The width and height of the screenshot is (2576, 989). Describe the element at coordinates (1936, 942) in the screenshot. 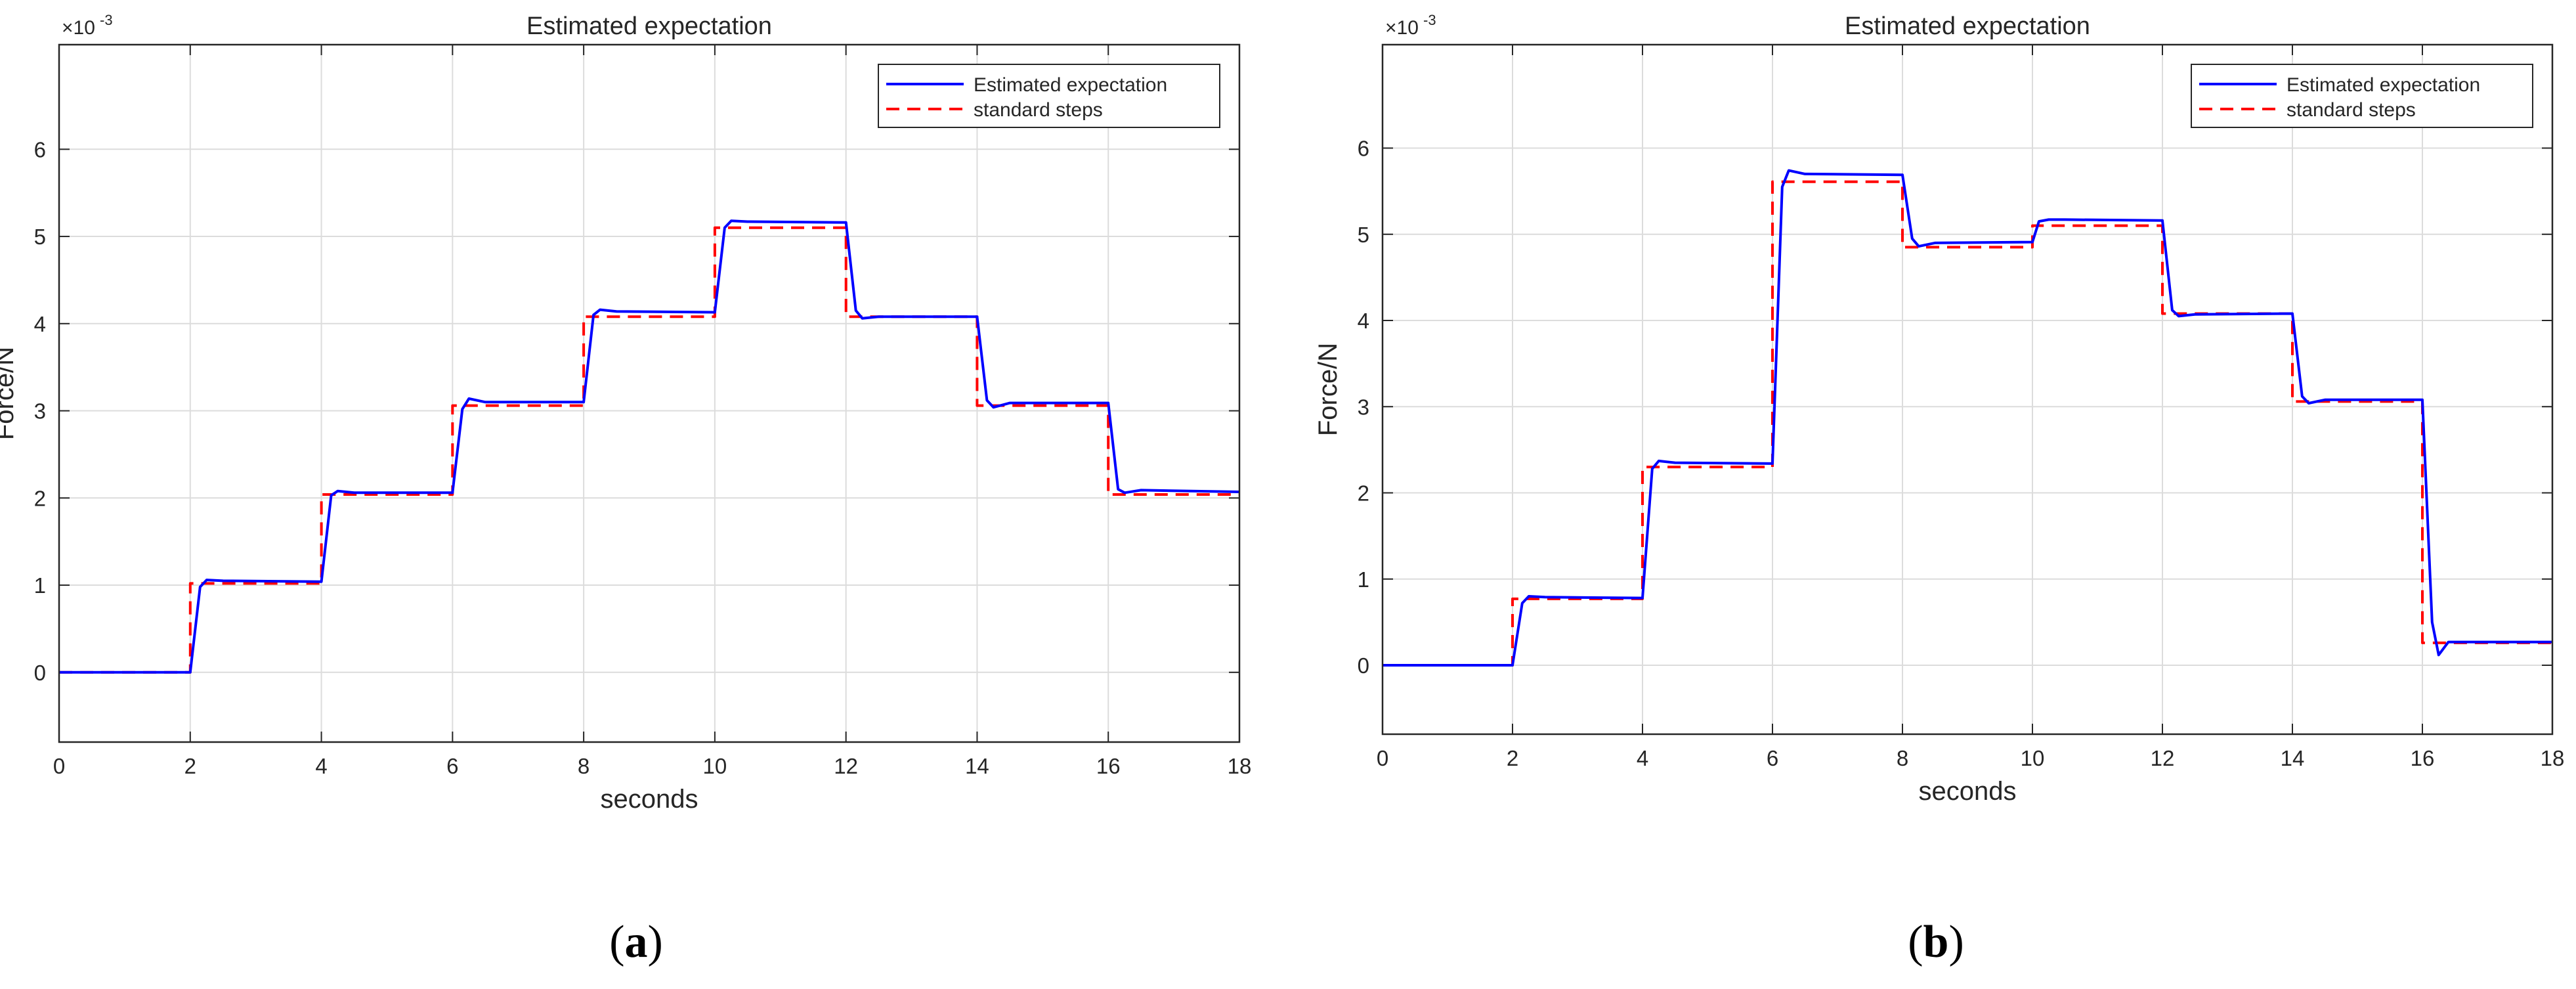

I see `panel-b-caption: (b)` at that location.